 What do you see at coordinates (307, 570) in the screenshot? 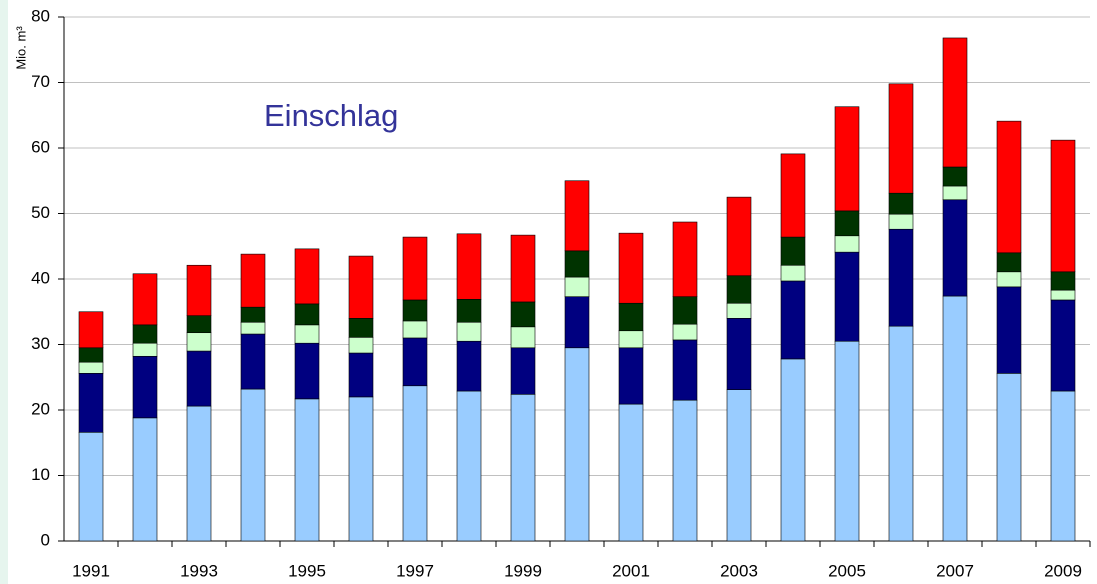
I see `x-tick-label: 1995` at bounding box center [307, 570].